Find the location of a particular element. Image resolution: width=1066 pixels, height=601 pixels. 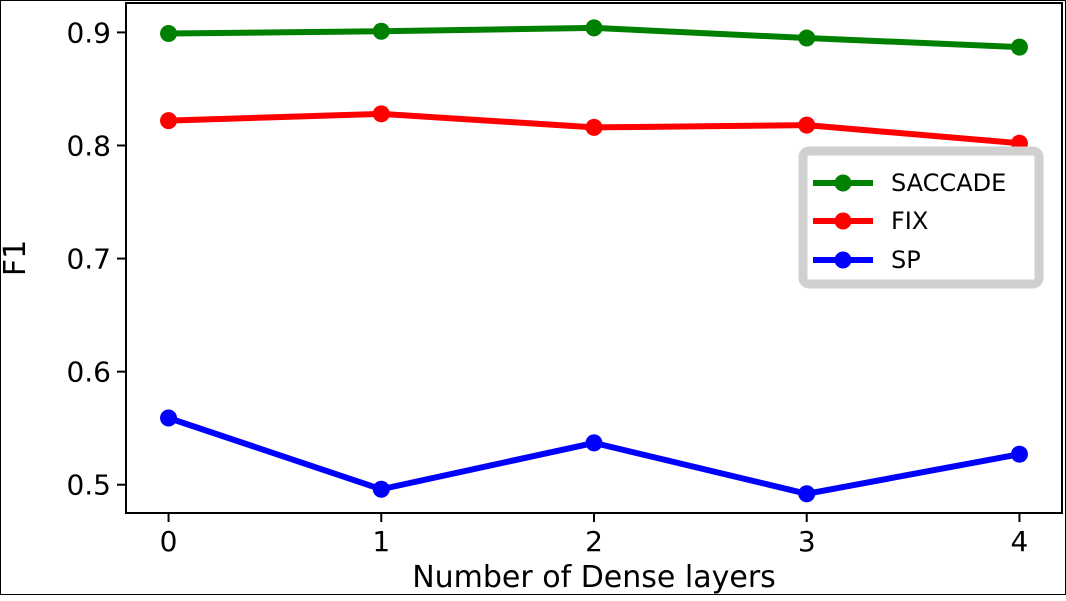

y-tick-label: 0.7 is located at coordinates (88, 259).